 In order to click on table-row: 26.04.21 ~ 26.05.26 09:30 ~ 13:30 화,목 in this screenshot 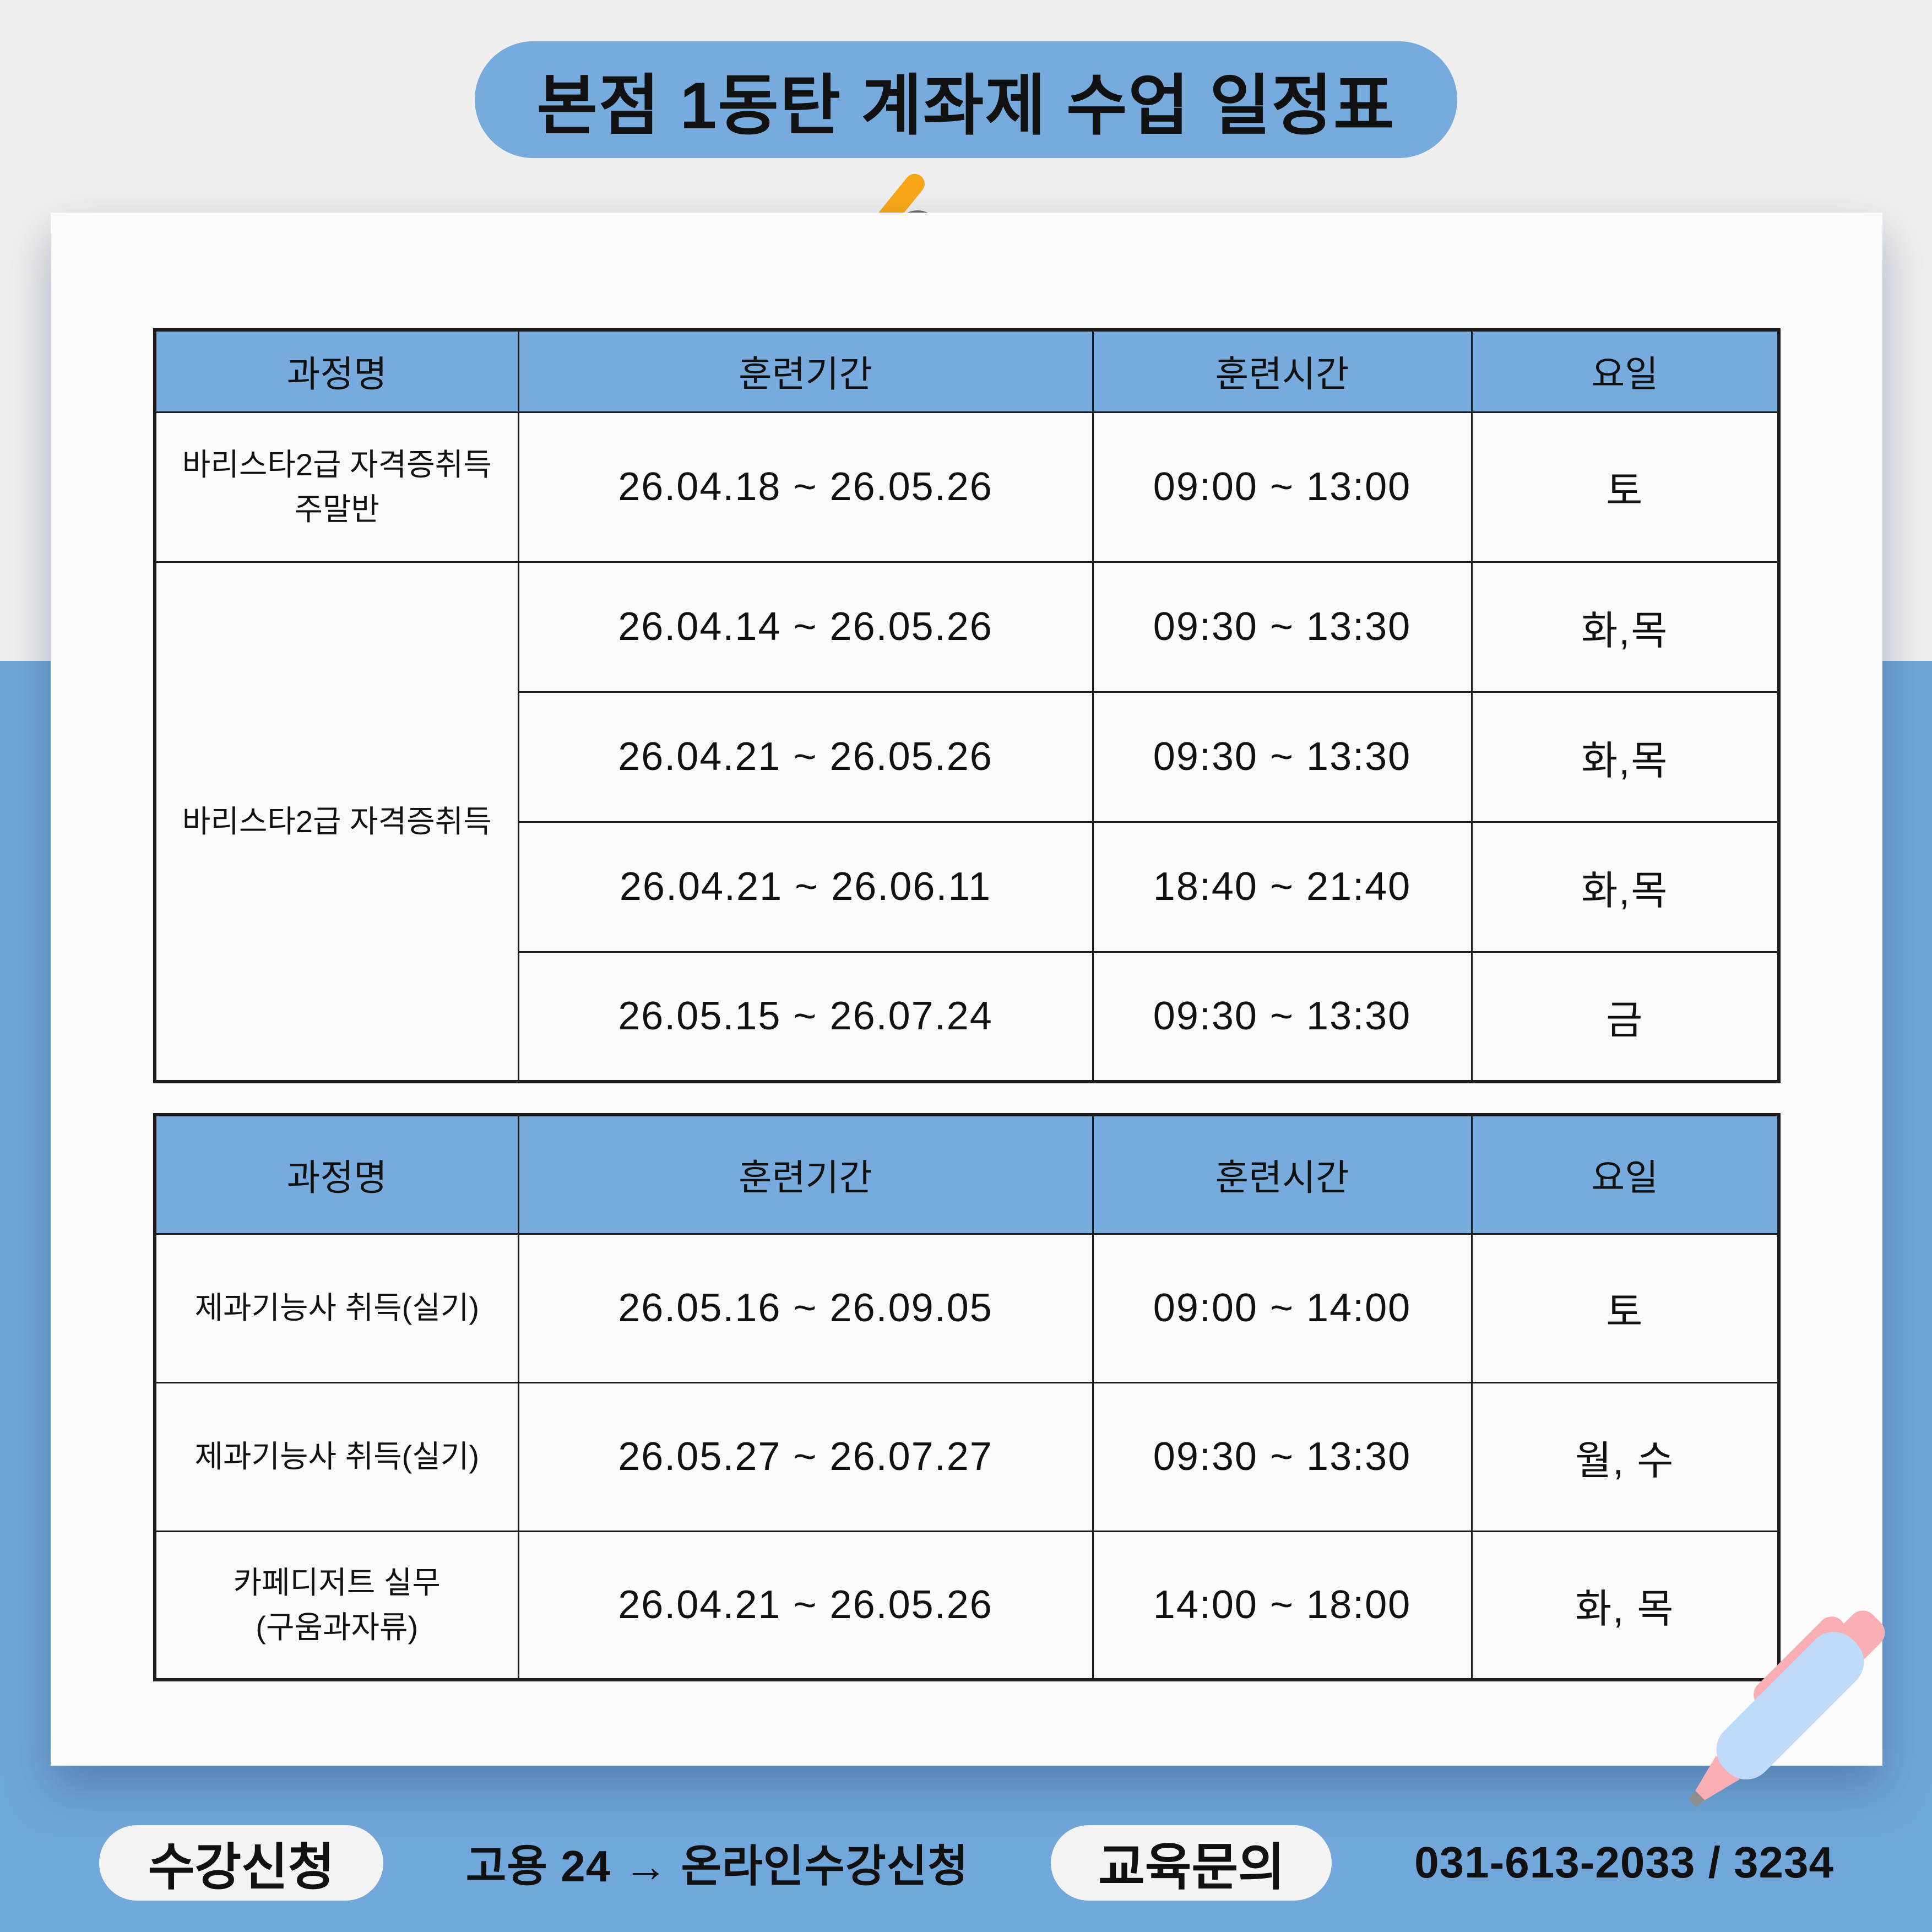, I will do `click(967, 757)`.